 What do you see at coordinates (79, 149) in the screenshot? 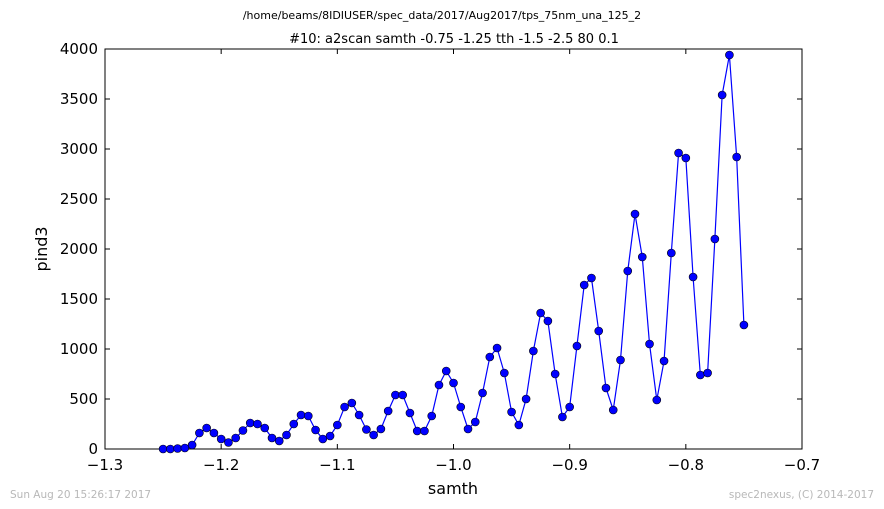
I see `y-tick-label: 3000` at bounding box center [79, 149].